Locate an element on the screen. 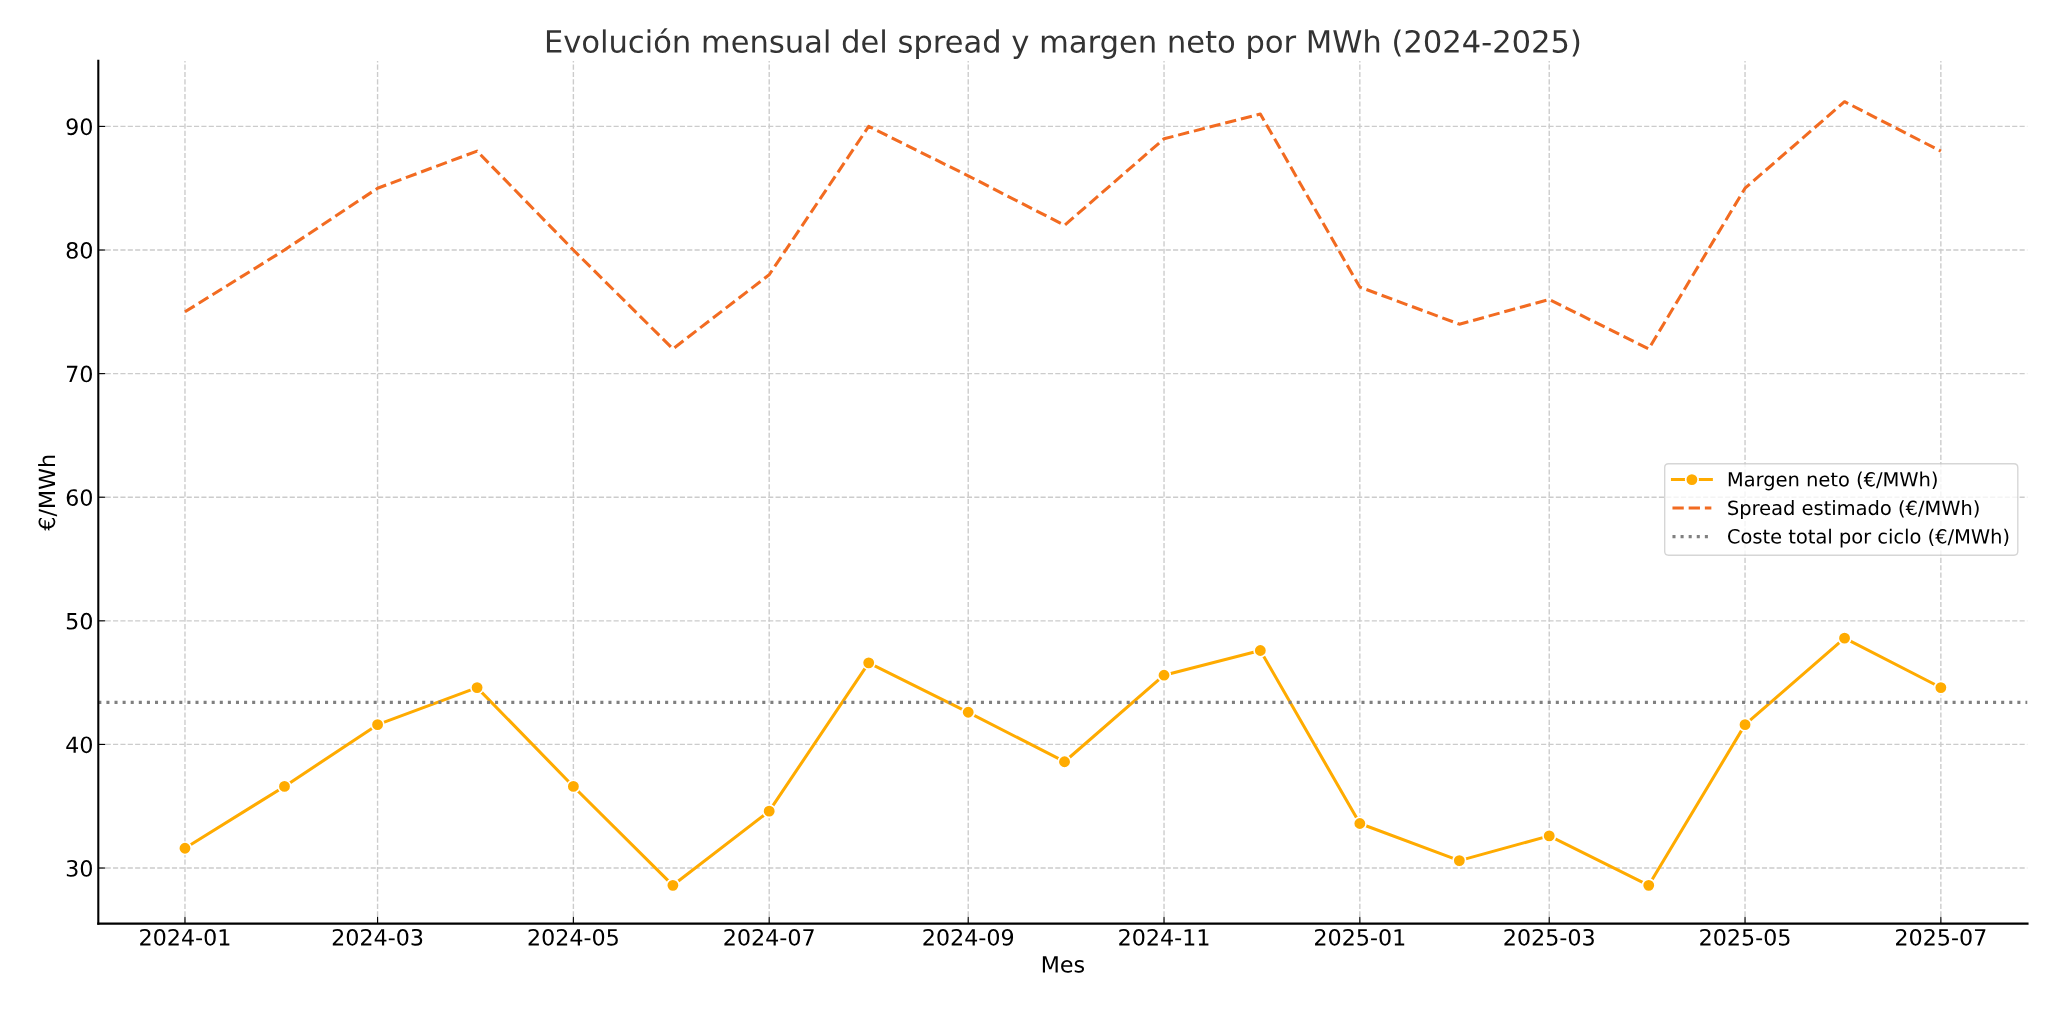  x-tick-label: 2024-11 is located at coordinates (1164, 937).